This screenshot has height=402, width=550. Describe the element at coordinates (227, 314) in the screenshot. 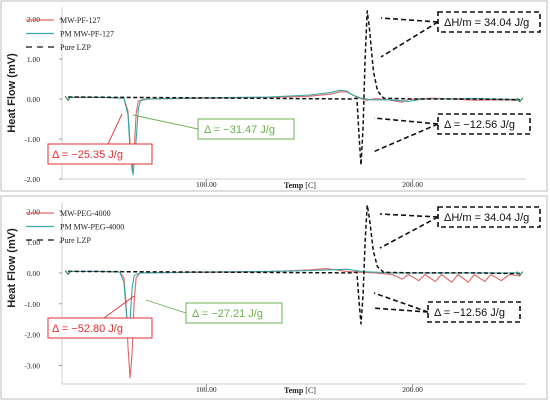

I see `annotation-text: Δ = −27.21 J/g` at that location.